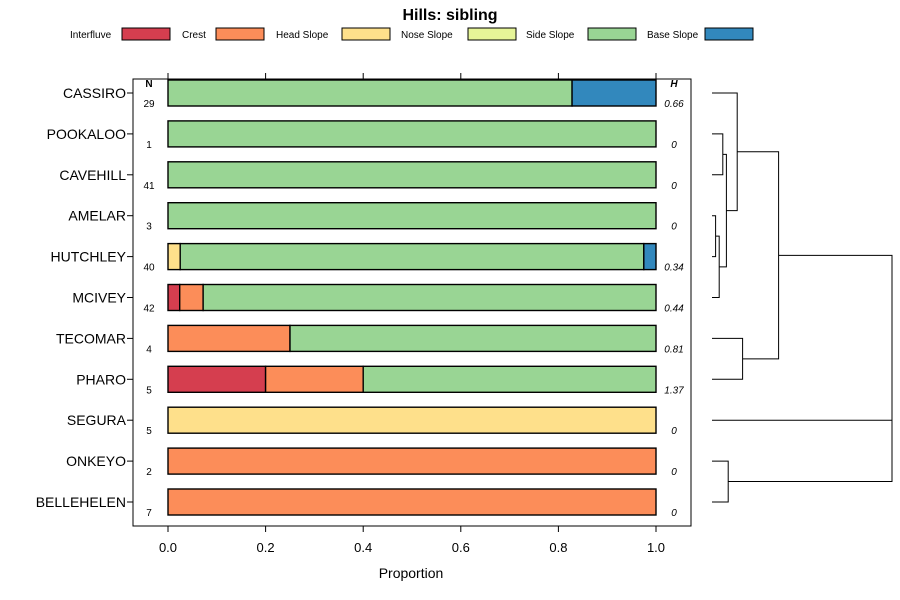 The width and height of the screenshot is (900, 600). What do you see at coordinates (427, 35) in the screenshot?
I see `legend-label: Nose Slope` at bounding box center [427, 35].